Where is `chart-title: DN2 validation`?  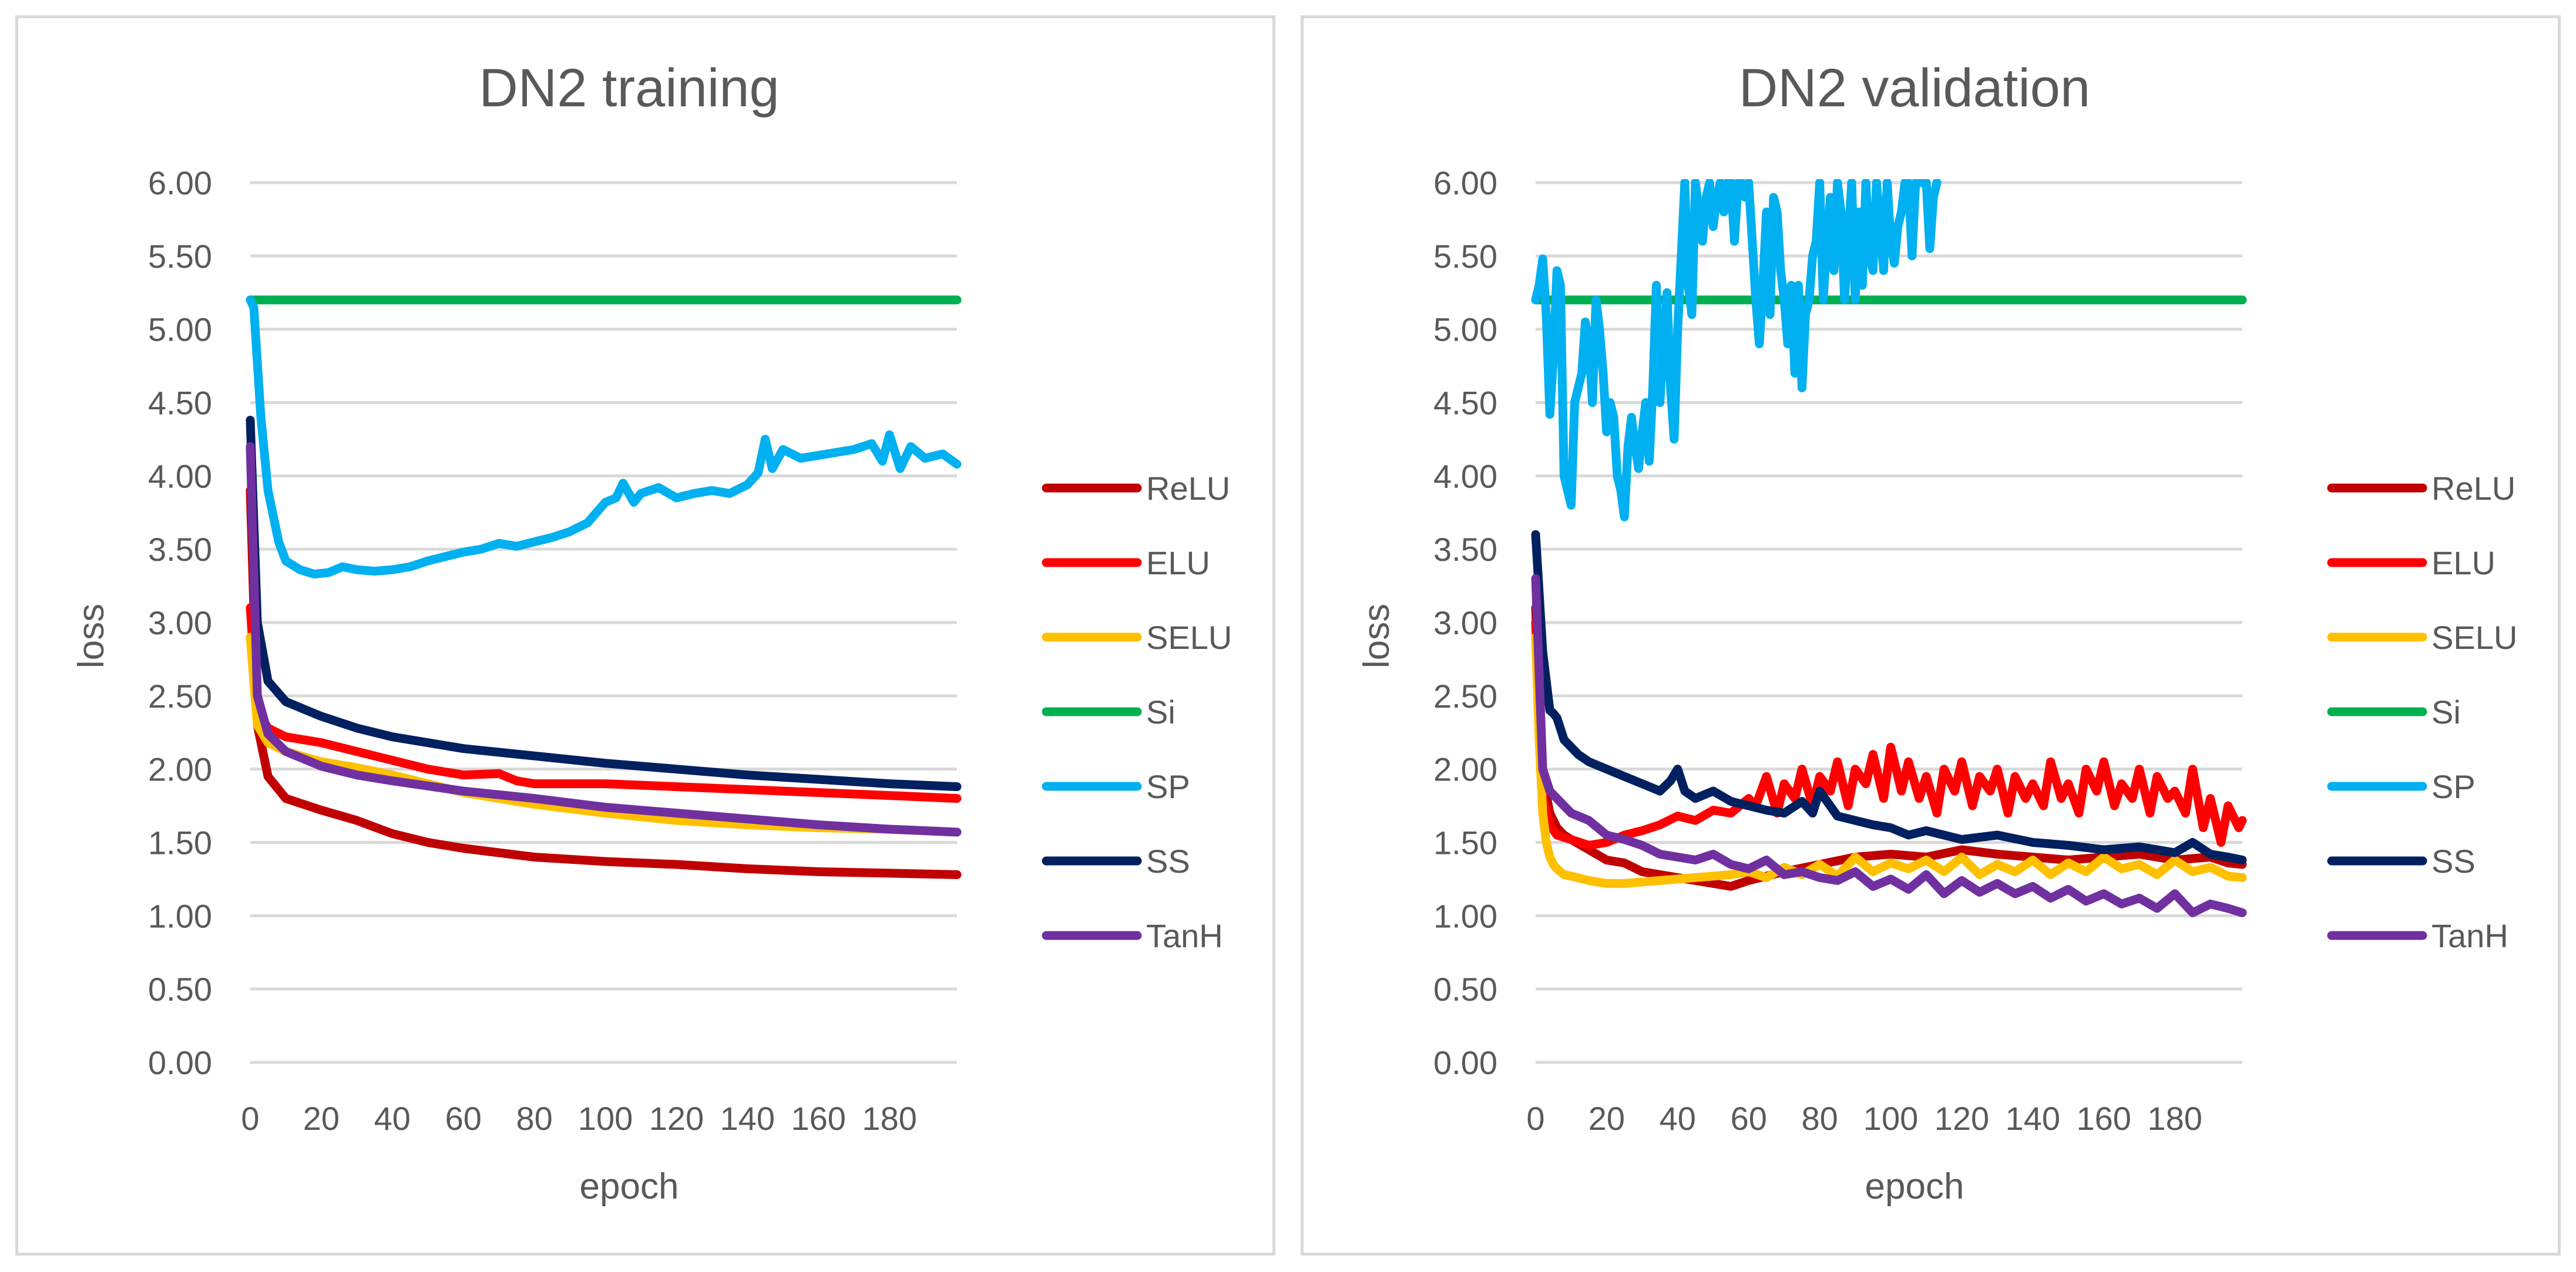 chart-title: DN2 validation is located at coordinates (1915, 88).